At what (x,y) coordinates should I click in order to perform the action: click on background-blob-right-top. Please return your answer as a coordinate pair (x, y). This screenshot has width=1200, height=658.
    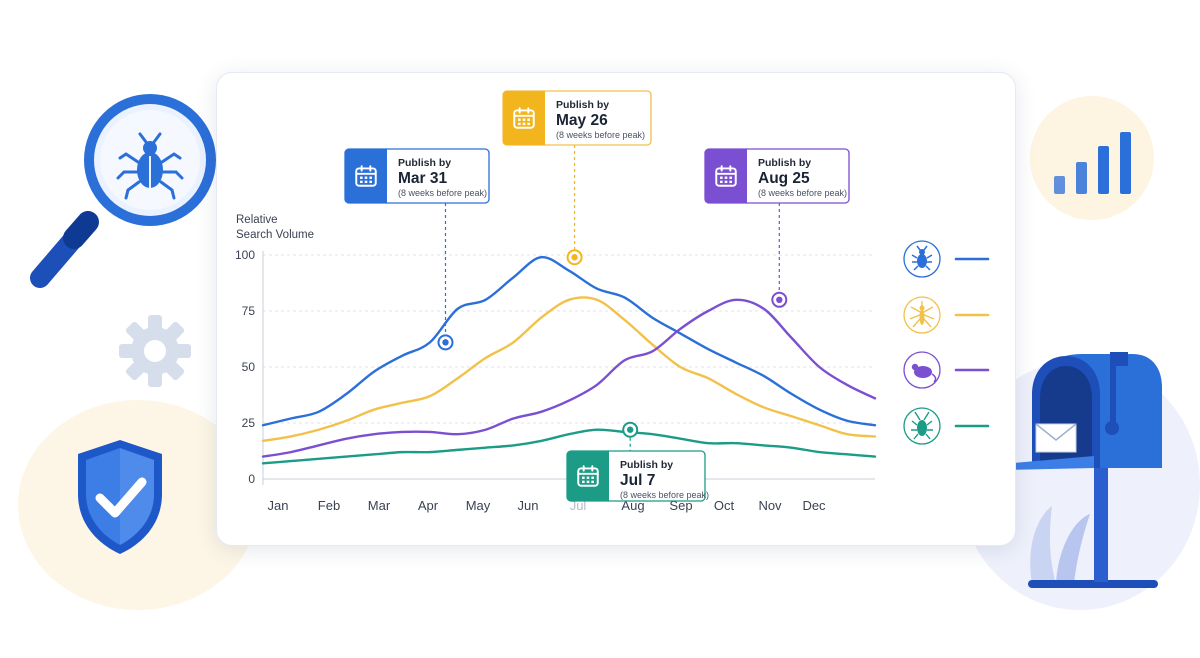
    Looking at the image, I should click on (1092, 158).